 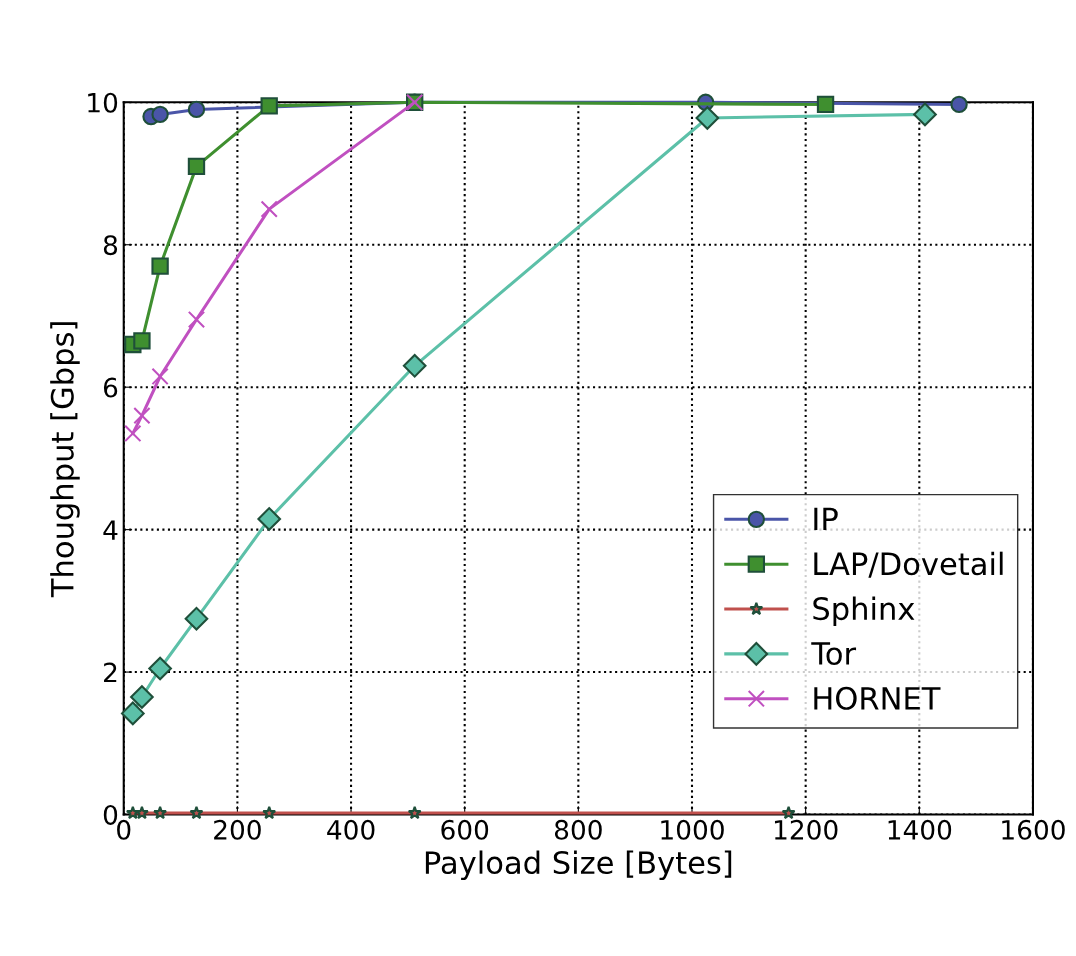 I want to click on legend-label: Tor, so click(x=834, y=654).